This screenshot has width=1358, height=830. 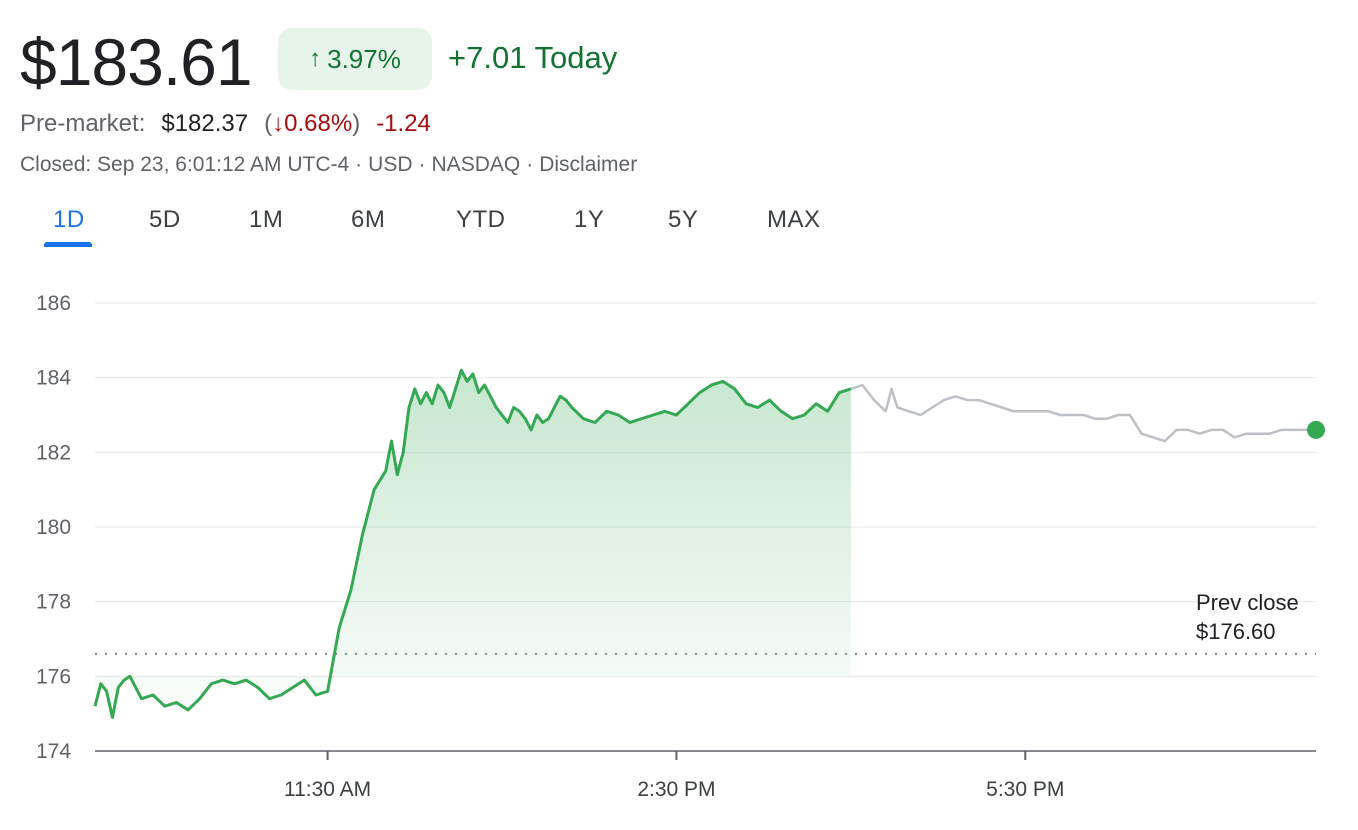 I want to click on prev-close-label: Prev close, so click(x=1247, y=602).